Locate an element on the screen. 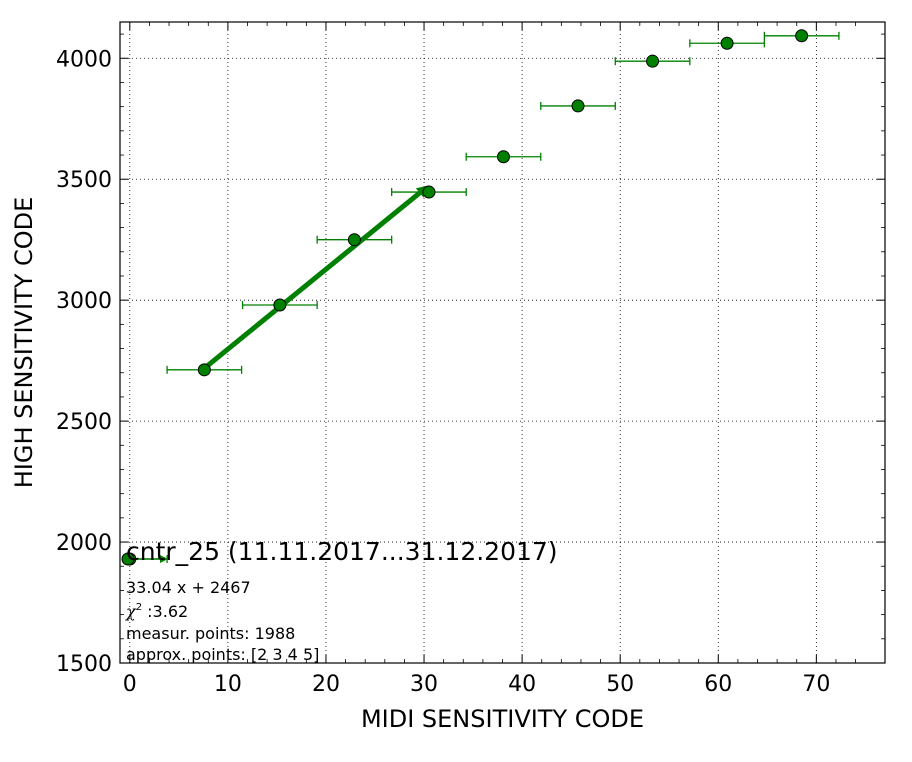 This screenshot has height=762, width=912. y-tick-label: 2500 is located at coordinates (84, 422).